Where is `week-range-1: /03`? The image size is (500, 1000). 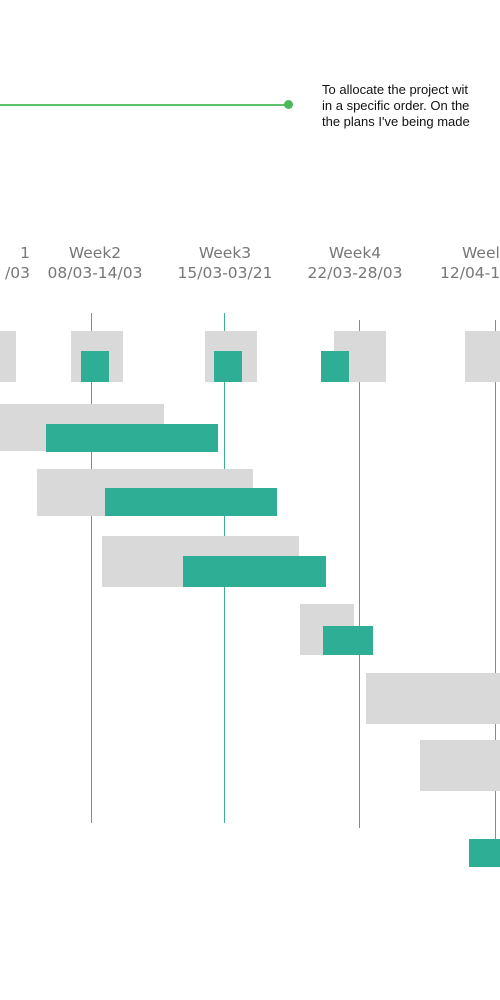
week-range-1: /03 is located at coordinates (17, 273).